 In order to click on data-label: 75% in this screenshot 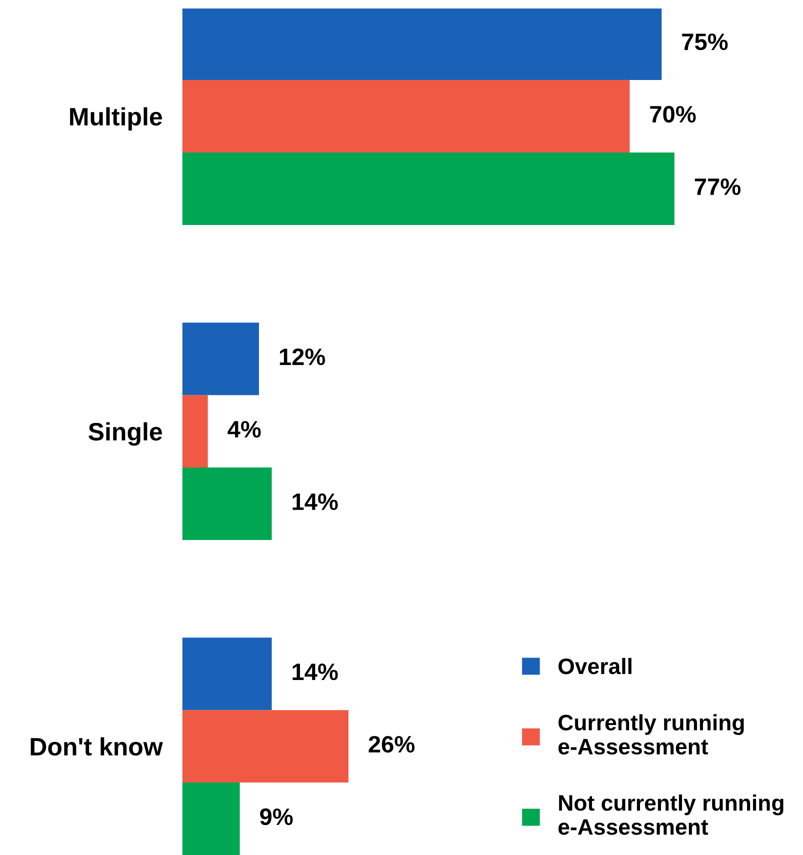, I will do `click(705, 42)`.